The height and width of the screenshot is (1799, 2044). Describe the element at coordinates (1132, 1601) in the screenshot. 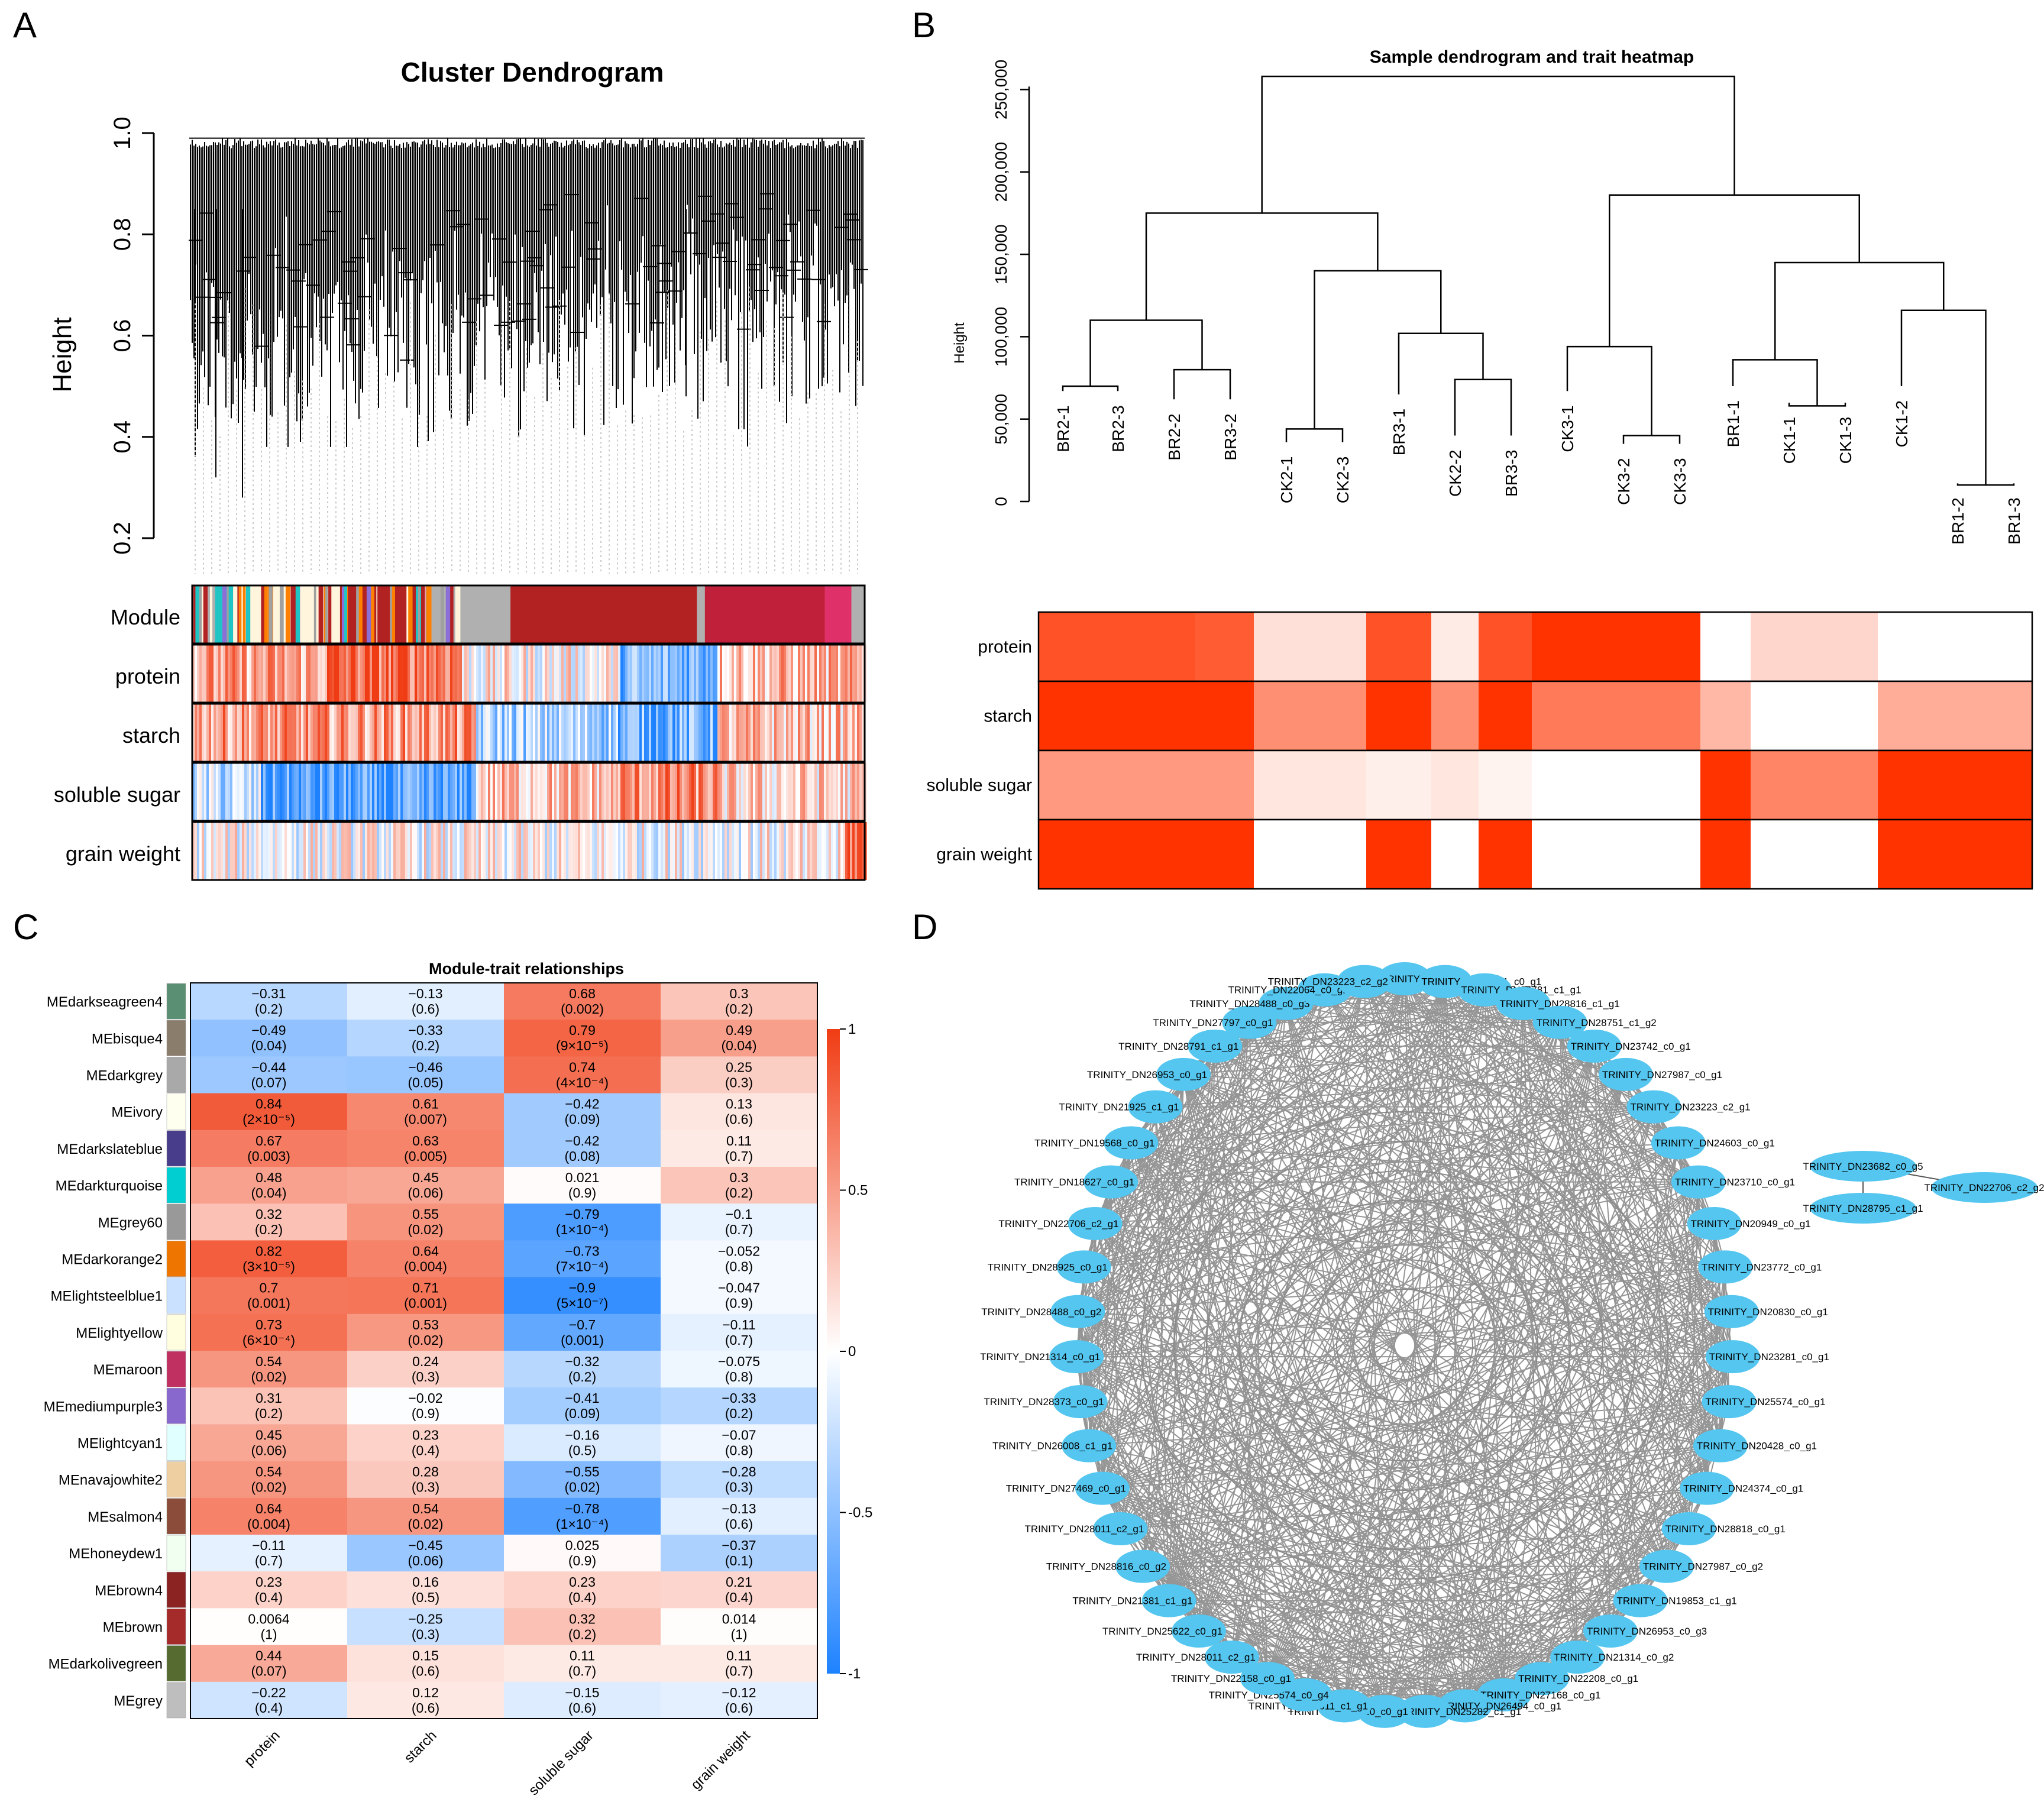

I see `node-label: TRINITY_DN21381_c1_g1` at that location.